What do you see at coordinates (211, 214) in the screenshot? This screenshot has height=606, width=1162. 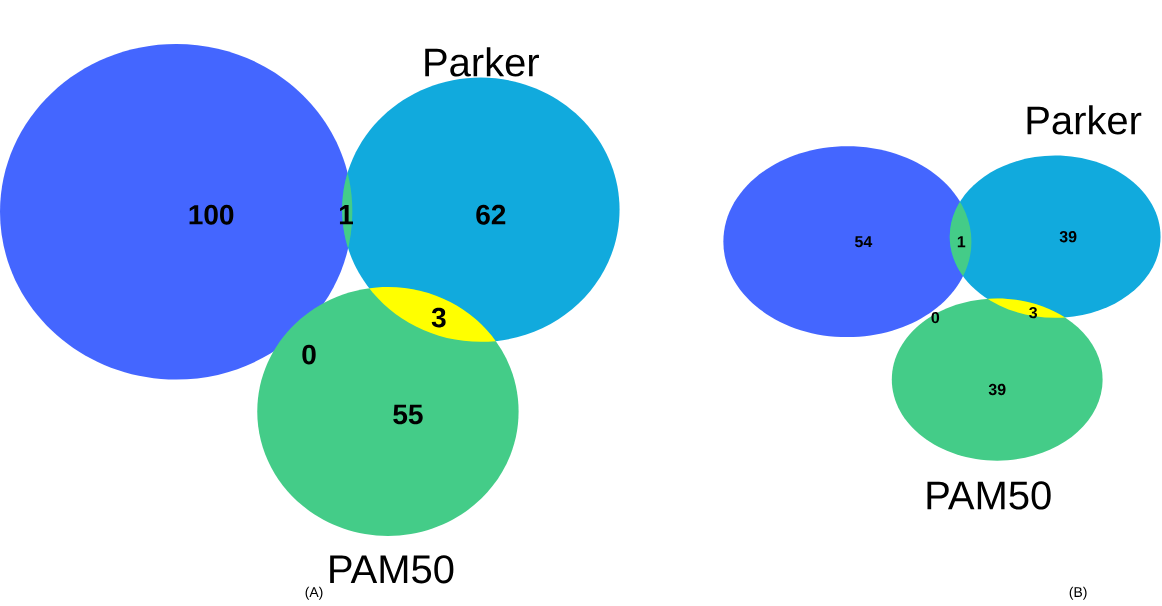 I see `data-label: 100` at bounding box center [211, 214].